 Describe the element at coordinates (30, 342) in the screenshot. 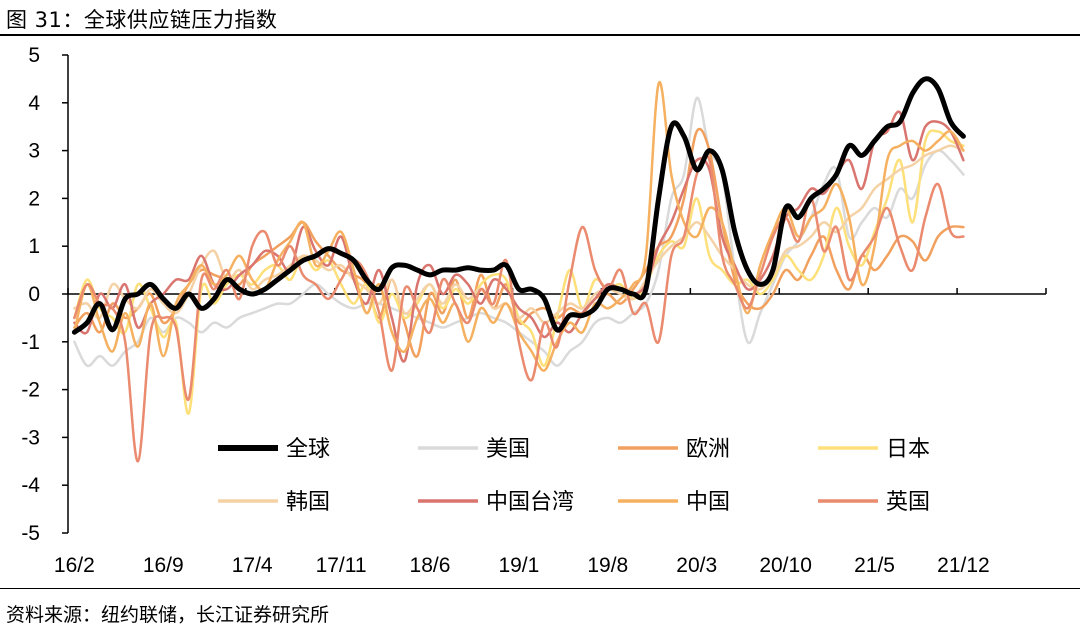

I see `y-tick-label: -1` at that location.